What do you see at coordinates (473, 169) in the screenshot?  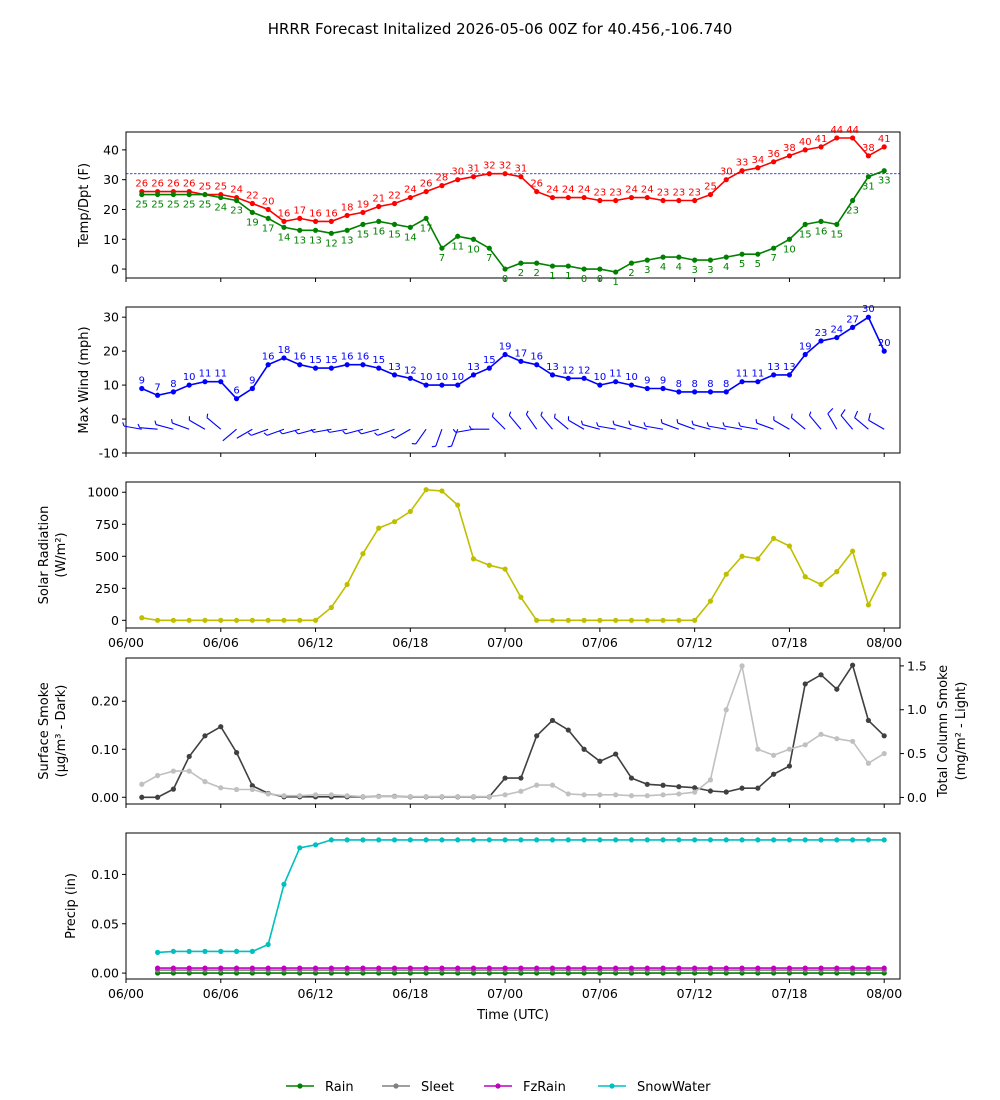 I see `data-label: 31` at bounding box center [473, 169].